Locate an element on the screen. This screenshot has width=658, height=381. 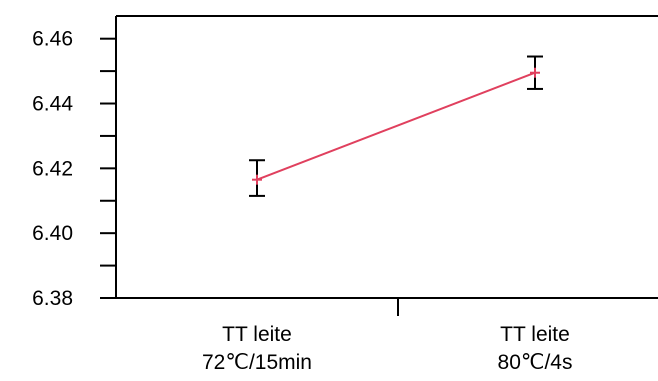
x-category-label: TT leite 80℃/4s is located at coordinates (535, 348).